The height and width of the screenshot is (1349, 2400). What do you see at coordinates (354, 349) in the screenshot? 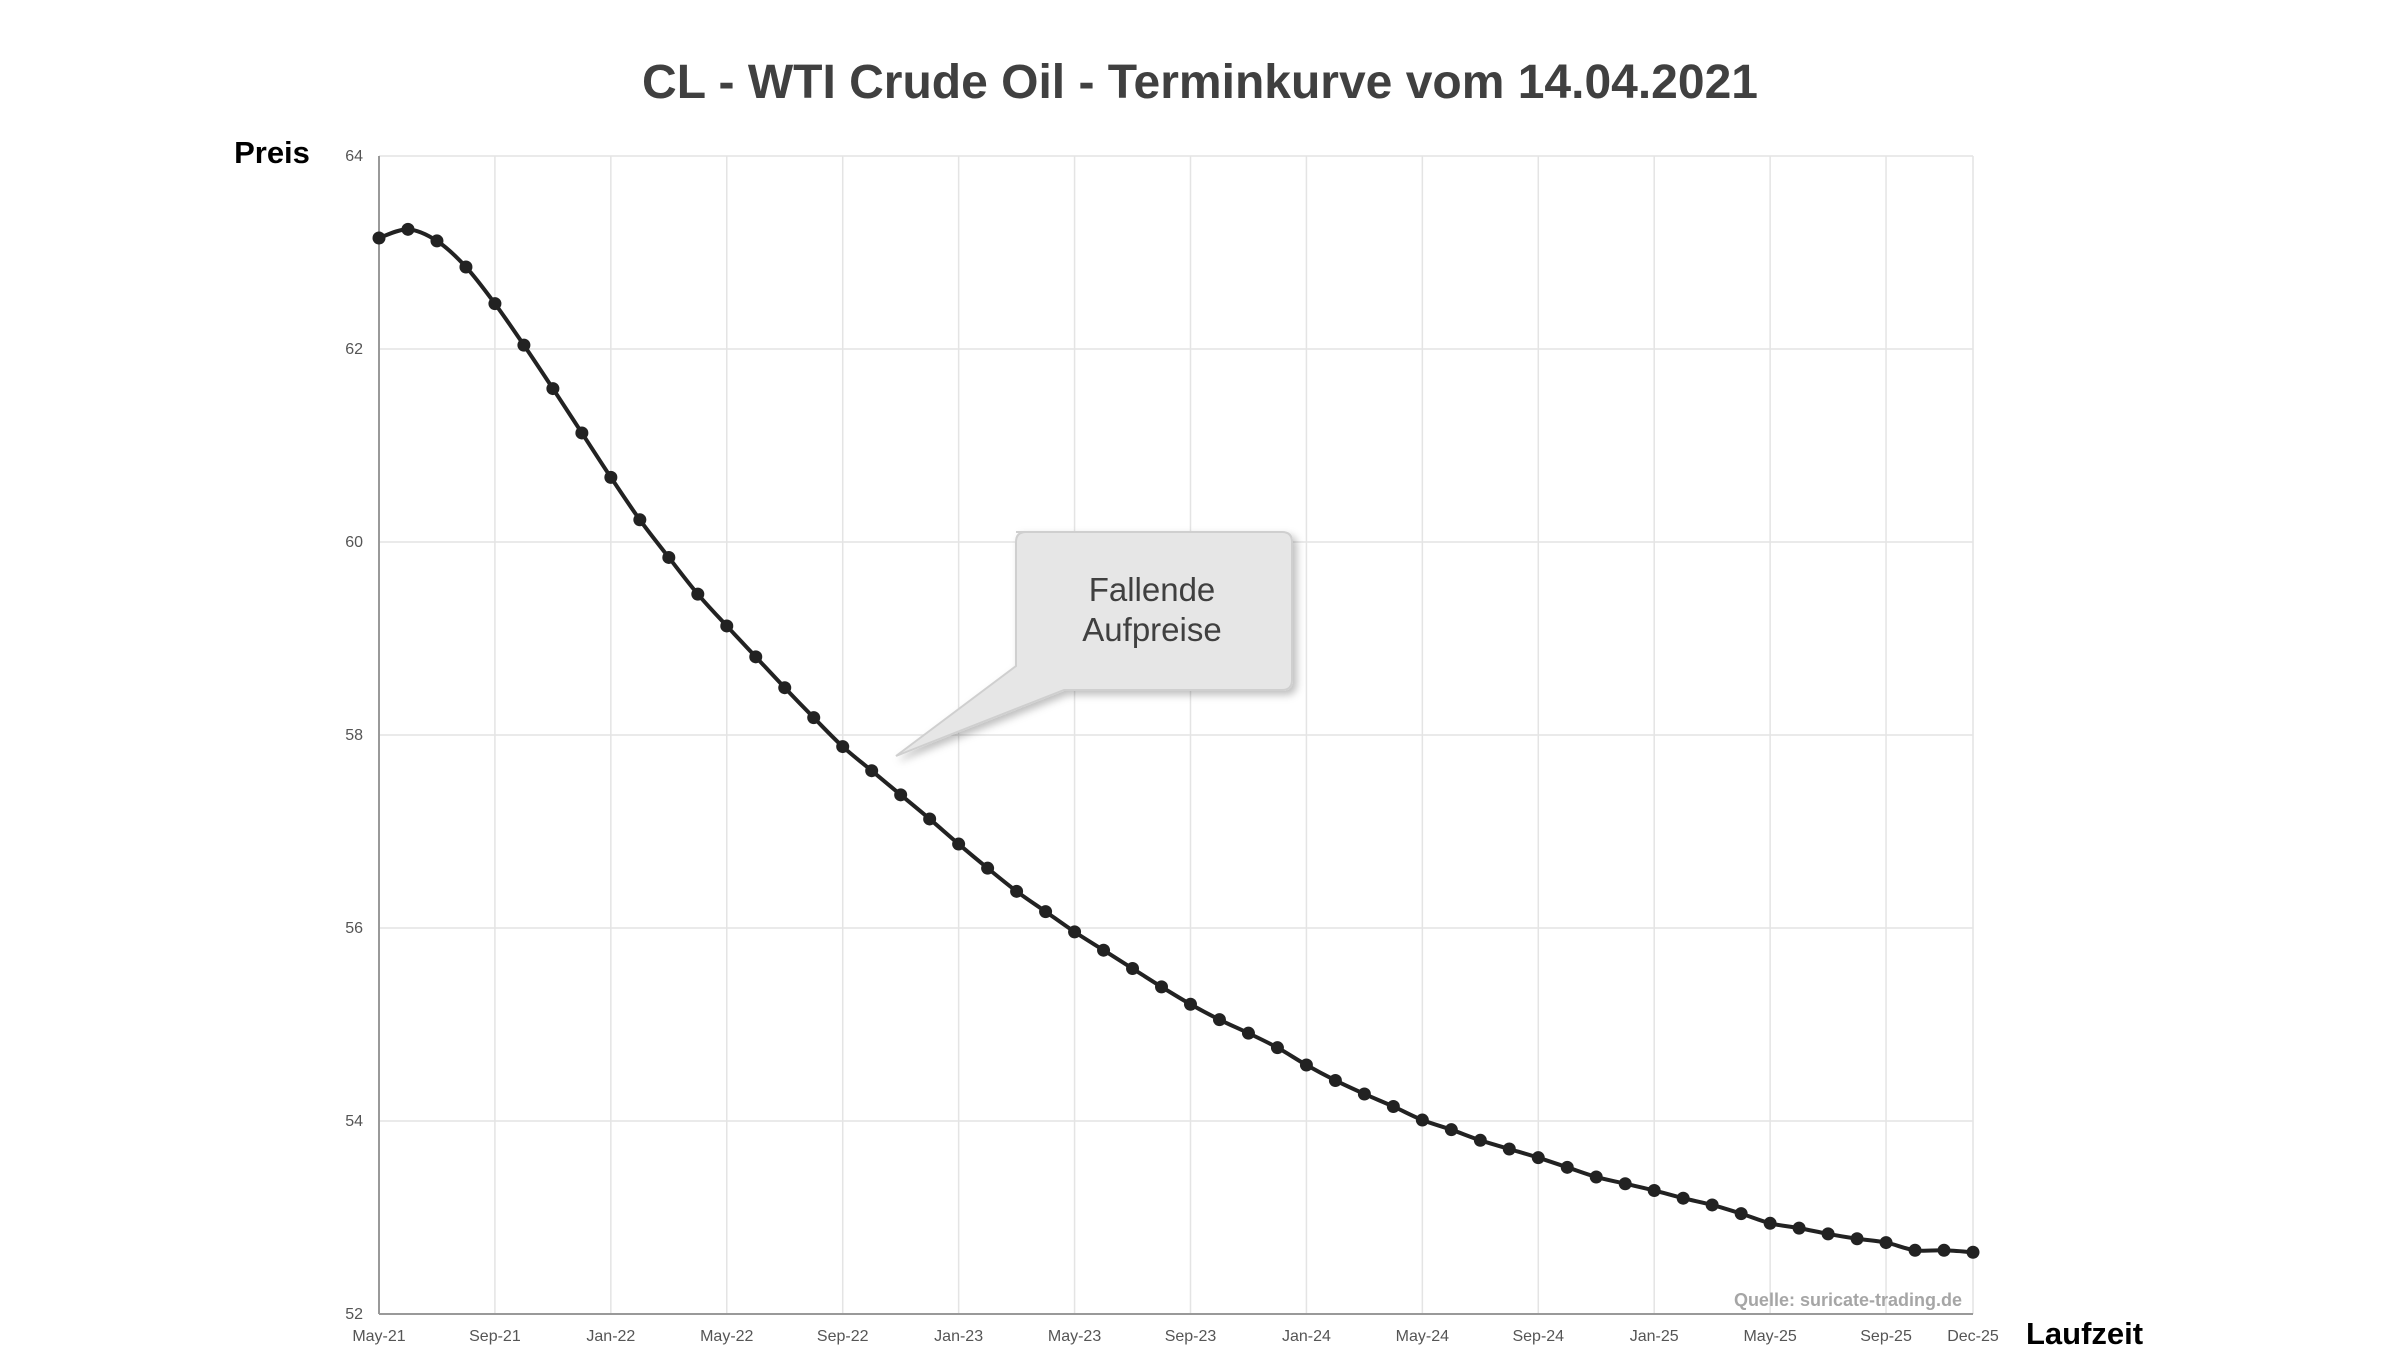
I see `y-tick-label: 62` at bounding box center [354, 349].